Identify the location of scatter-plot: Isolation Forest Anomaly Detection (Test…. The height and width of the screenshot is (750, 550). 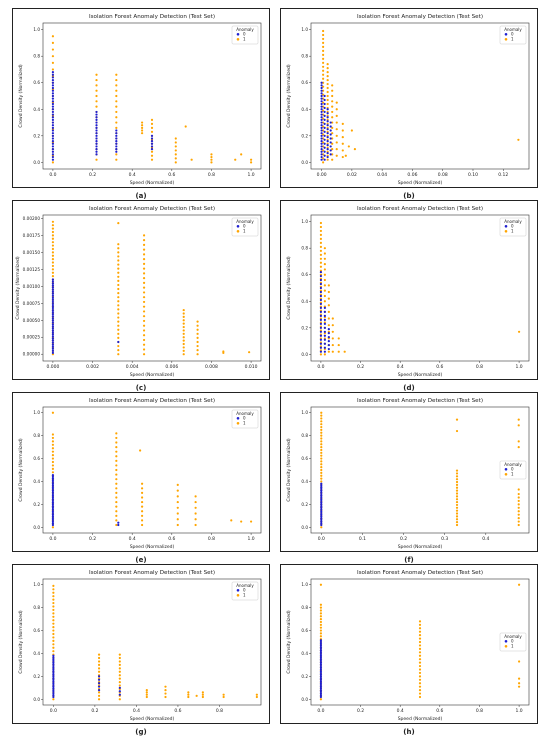
(140, 474).